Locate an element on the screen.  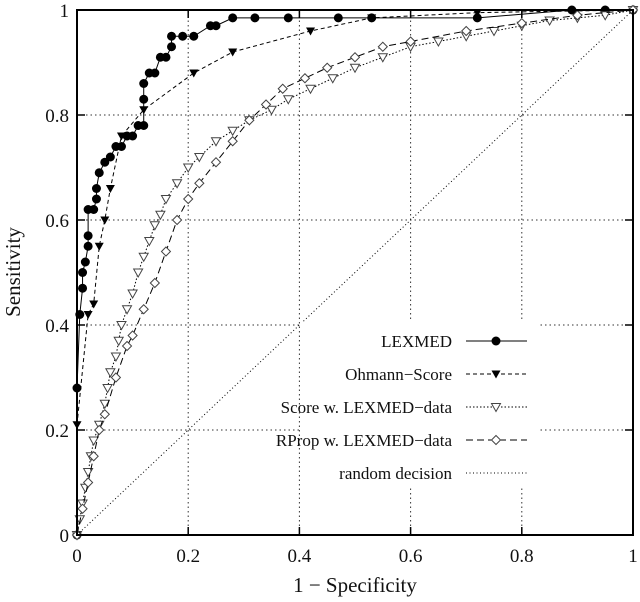
y-tick-label: 0 is located at coordinates (65, 536).